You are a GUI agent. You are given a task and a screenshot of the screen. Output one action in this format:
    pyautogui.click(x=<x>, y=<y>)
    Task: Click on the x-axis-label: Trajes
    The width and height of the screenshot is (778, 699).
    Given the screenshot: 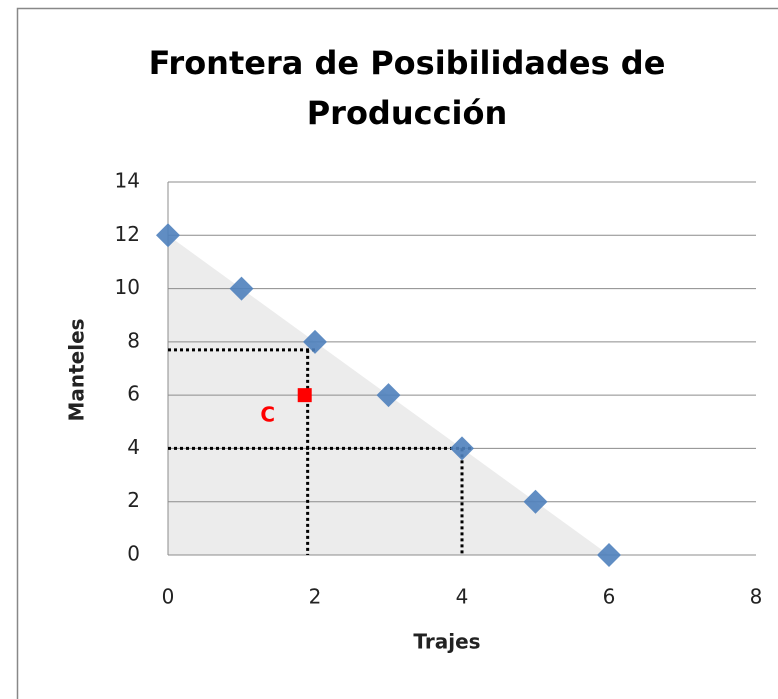 What is the action you would take?
    pyautogui.click(x=446, y=642)
    